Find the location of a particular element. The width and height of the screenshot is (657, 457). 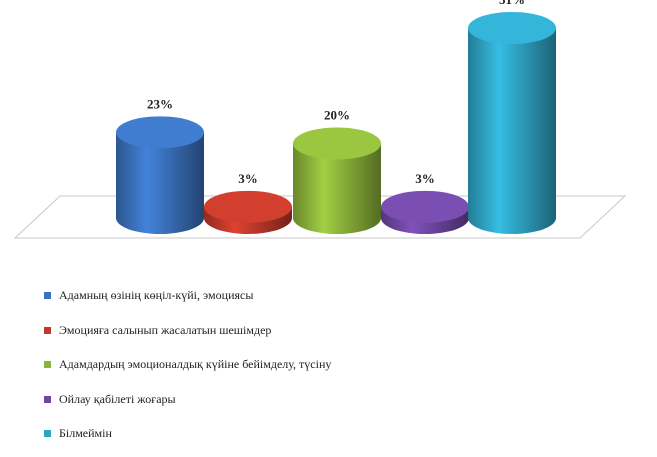

legend-item-5: Білмеймін is located at coordinates (187, 433).